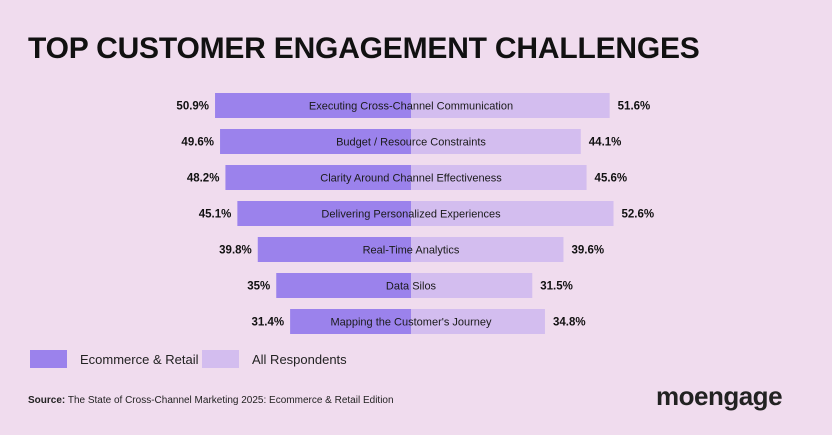 The width and height of the screenshot is (832, 435). What do you see at coordinates (299, 359) in the screenshot?
I see `legend-label-all-respondents: All Respondents` at bounding box center [299, 359].